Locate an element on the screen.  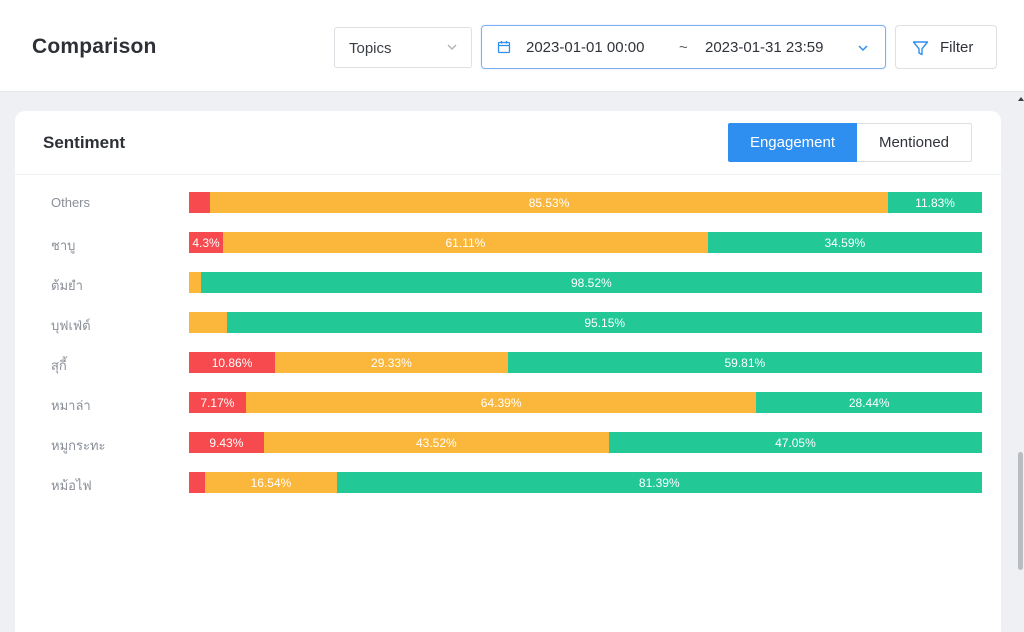
neutral-segment: 85.53% is located at coordinates (549, 202).